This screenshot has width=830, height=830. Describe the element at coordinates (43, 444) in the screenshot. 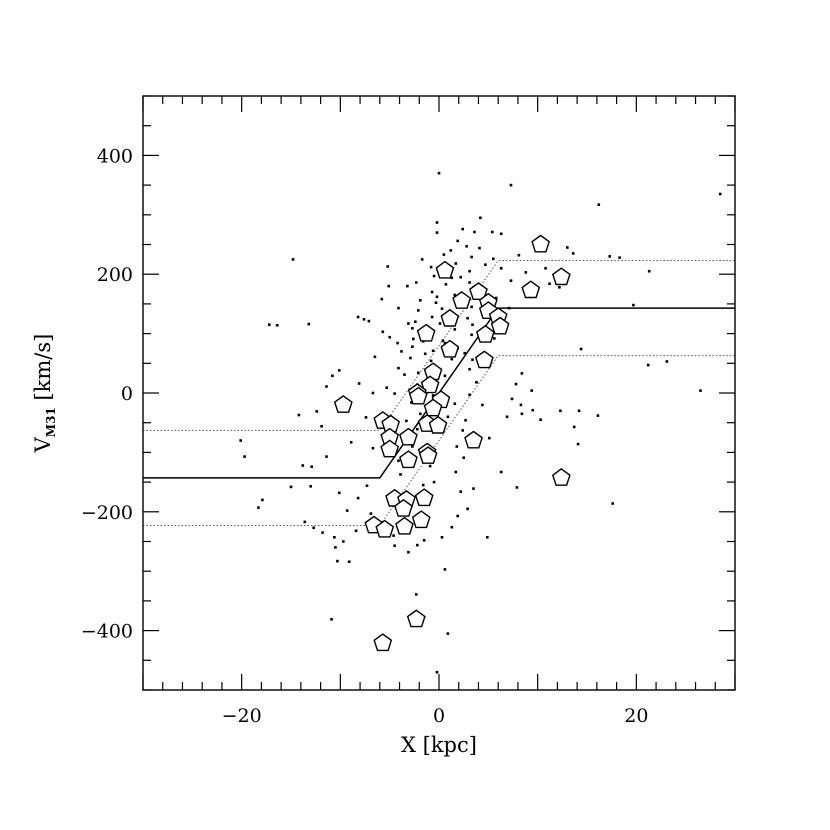

I see `y-axis-title-main: V` at that location.